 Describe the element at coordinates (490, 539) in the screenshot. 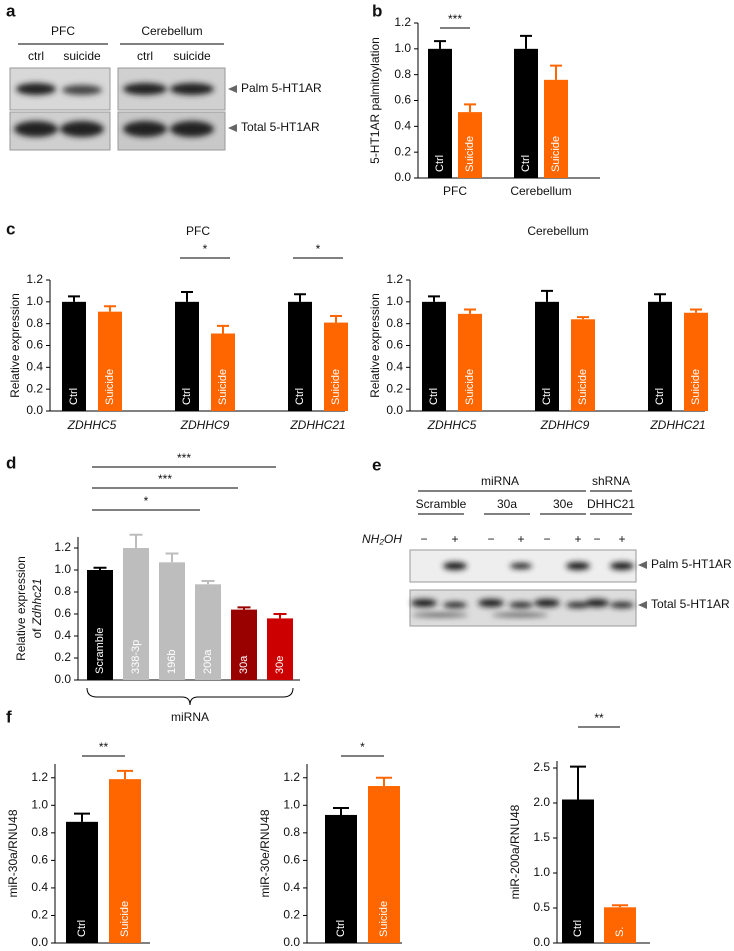

I see `treatment-sign: −` at that location.